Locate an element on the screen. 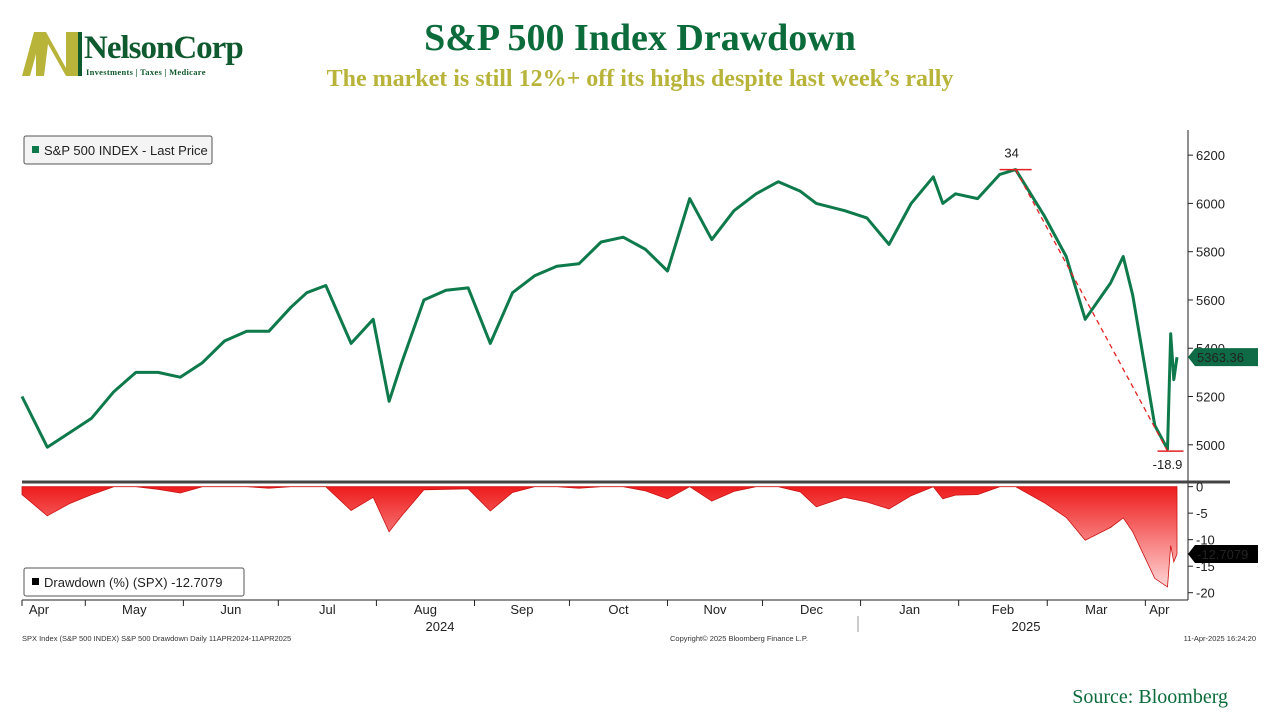  x-tick-label: Oct is located at coordinates (618, 609).